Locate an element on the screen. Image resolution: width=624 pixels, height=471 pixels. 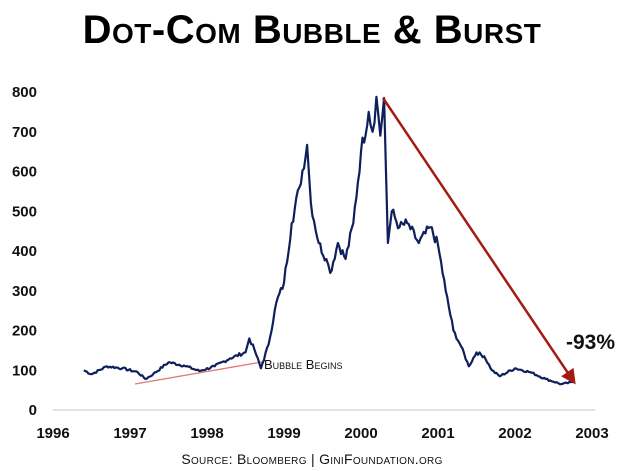
y-axis-ticks: 0 100 200 300 400 500 600 700 800 is located at coordinates (24, 251).